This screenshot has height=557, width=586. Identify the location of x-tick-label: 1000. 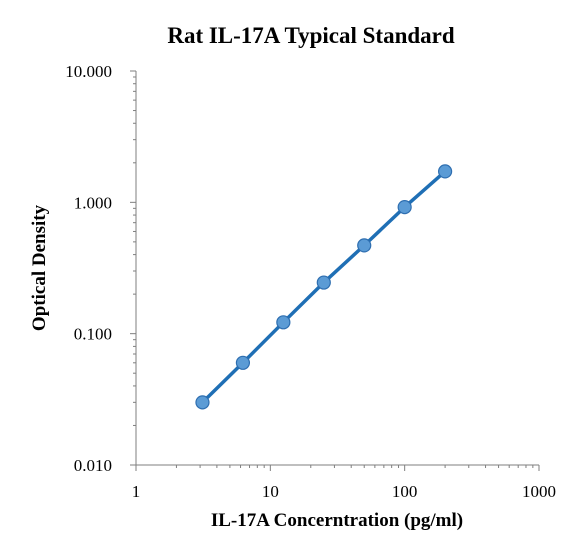
(539, 491).